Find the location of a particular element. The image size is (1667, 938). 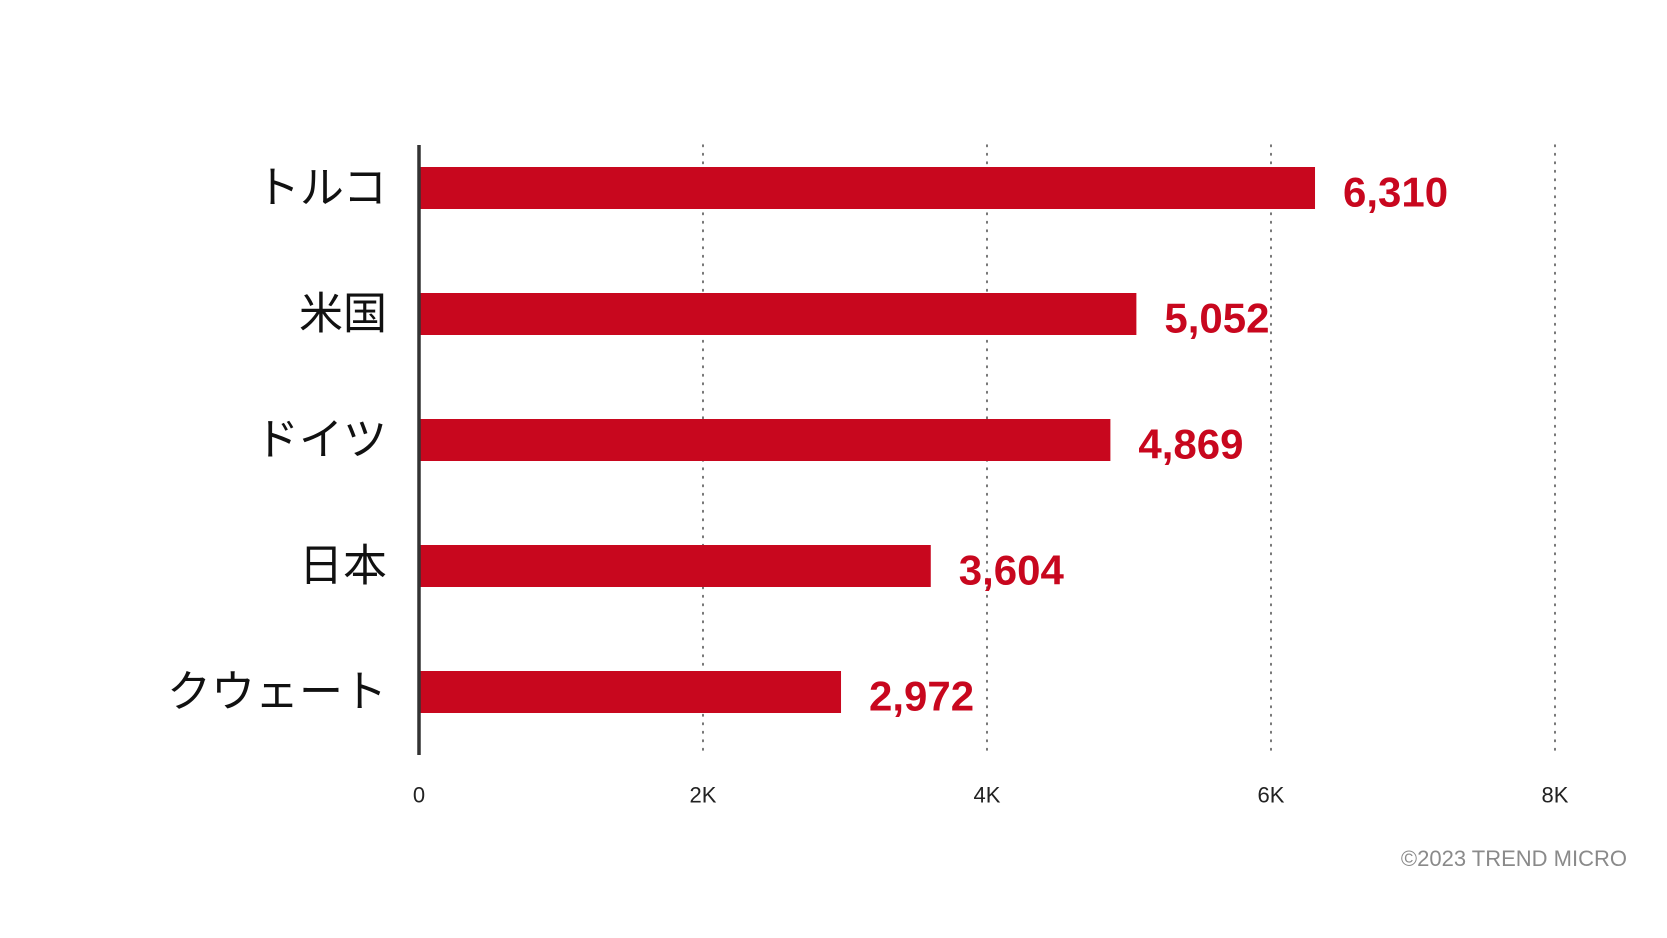

x-tick-label: 0 is located at coordinates (419, 795).